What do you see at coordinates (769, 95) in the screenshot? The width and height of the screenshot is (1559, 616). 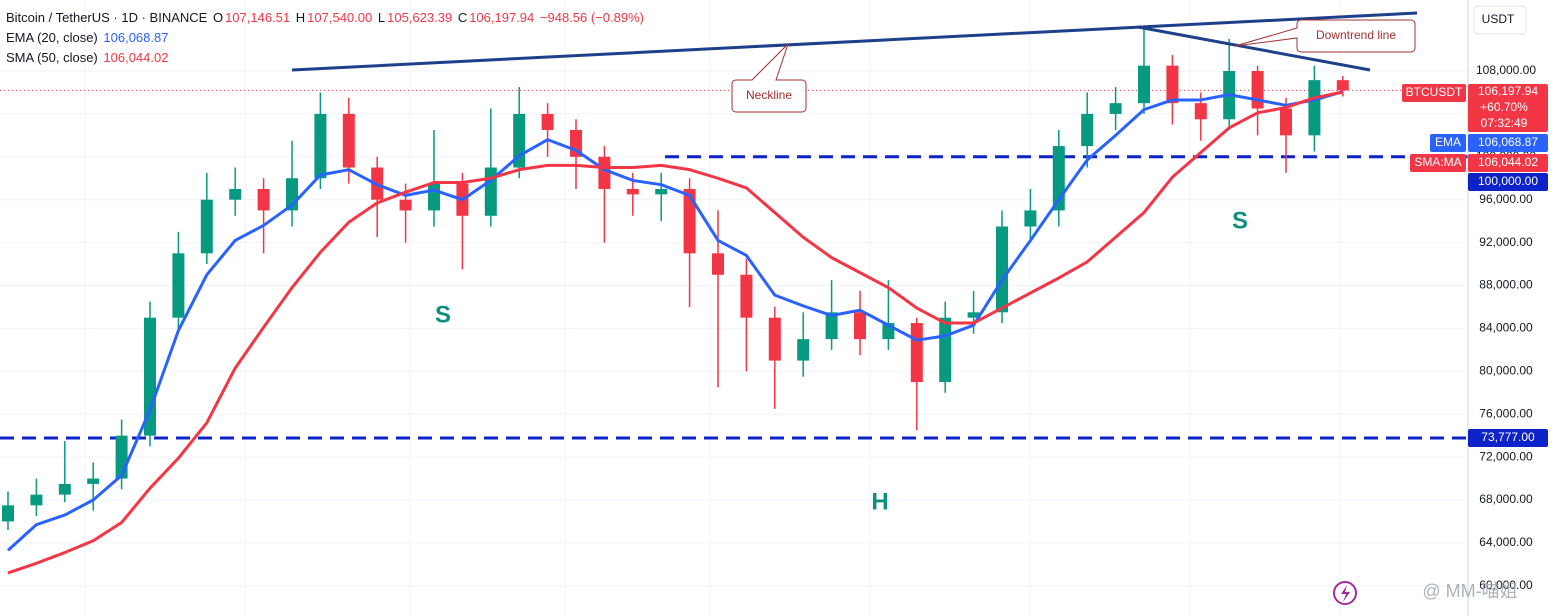 I see `annotation: Neckline` at bounding box center [769, 95].